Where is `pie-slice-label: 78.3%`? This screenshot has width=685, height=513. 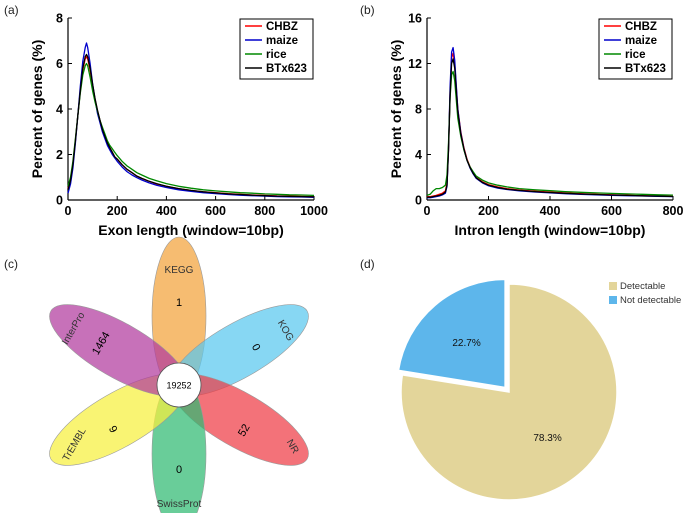 pie-slice-label: 78.3% is located at coordinates (547, 438).